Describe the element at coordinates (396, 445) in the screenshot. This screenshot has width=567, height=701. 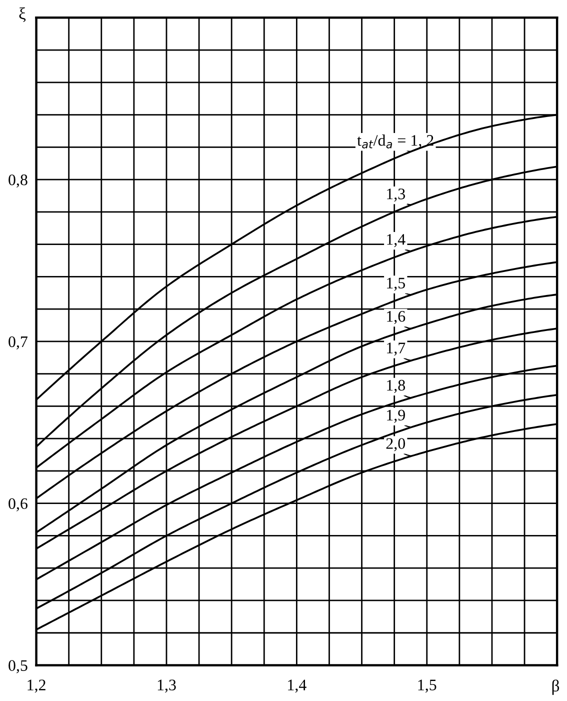
I see `legend-label: 2,0` at that location.